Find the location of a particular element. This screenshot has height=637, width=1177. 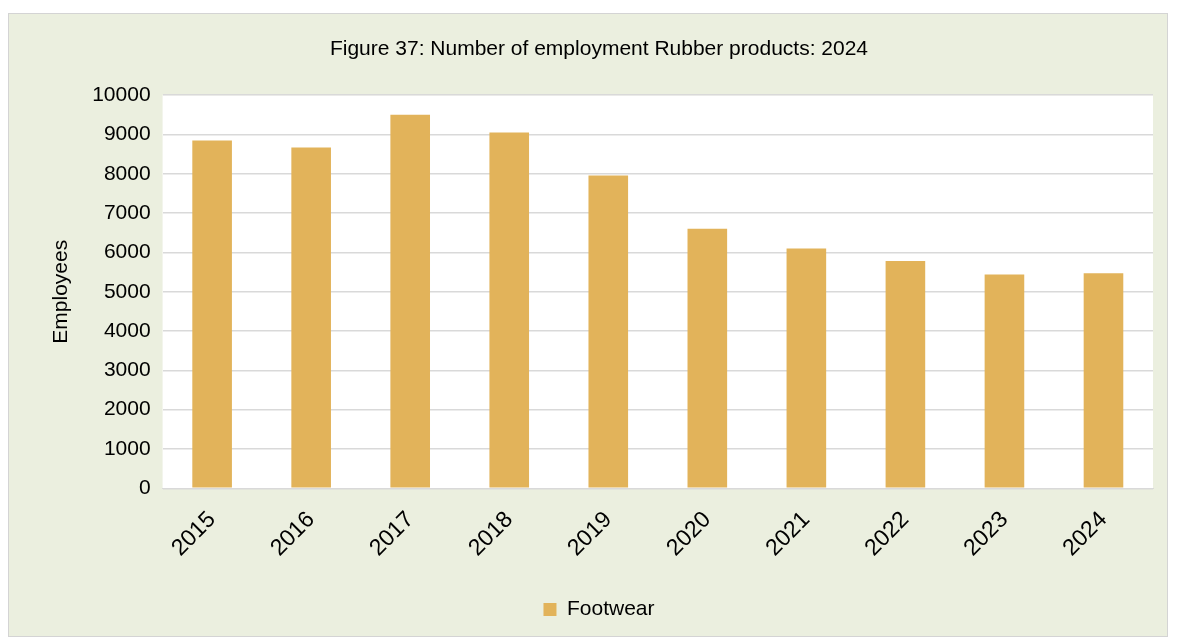

y-tick-label: 4000 is located at coordinates (127, 329).